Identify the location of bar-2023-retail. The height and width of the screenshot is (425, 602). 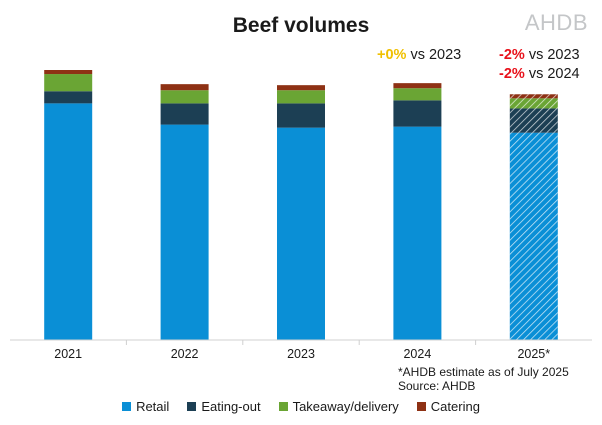
(301, 234).